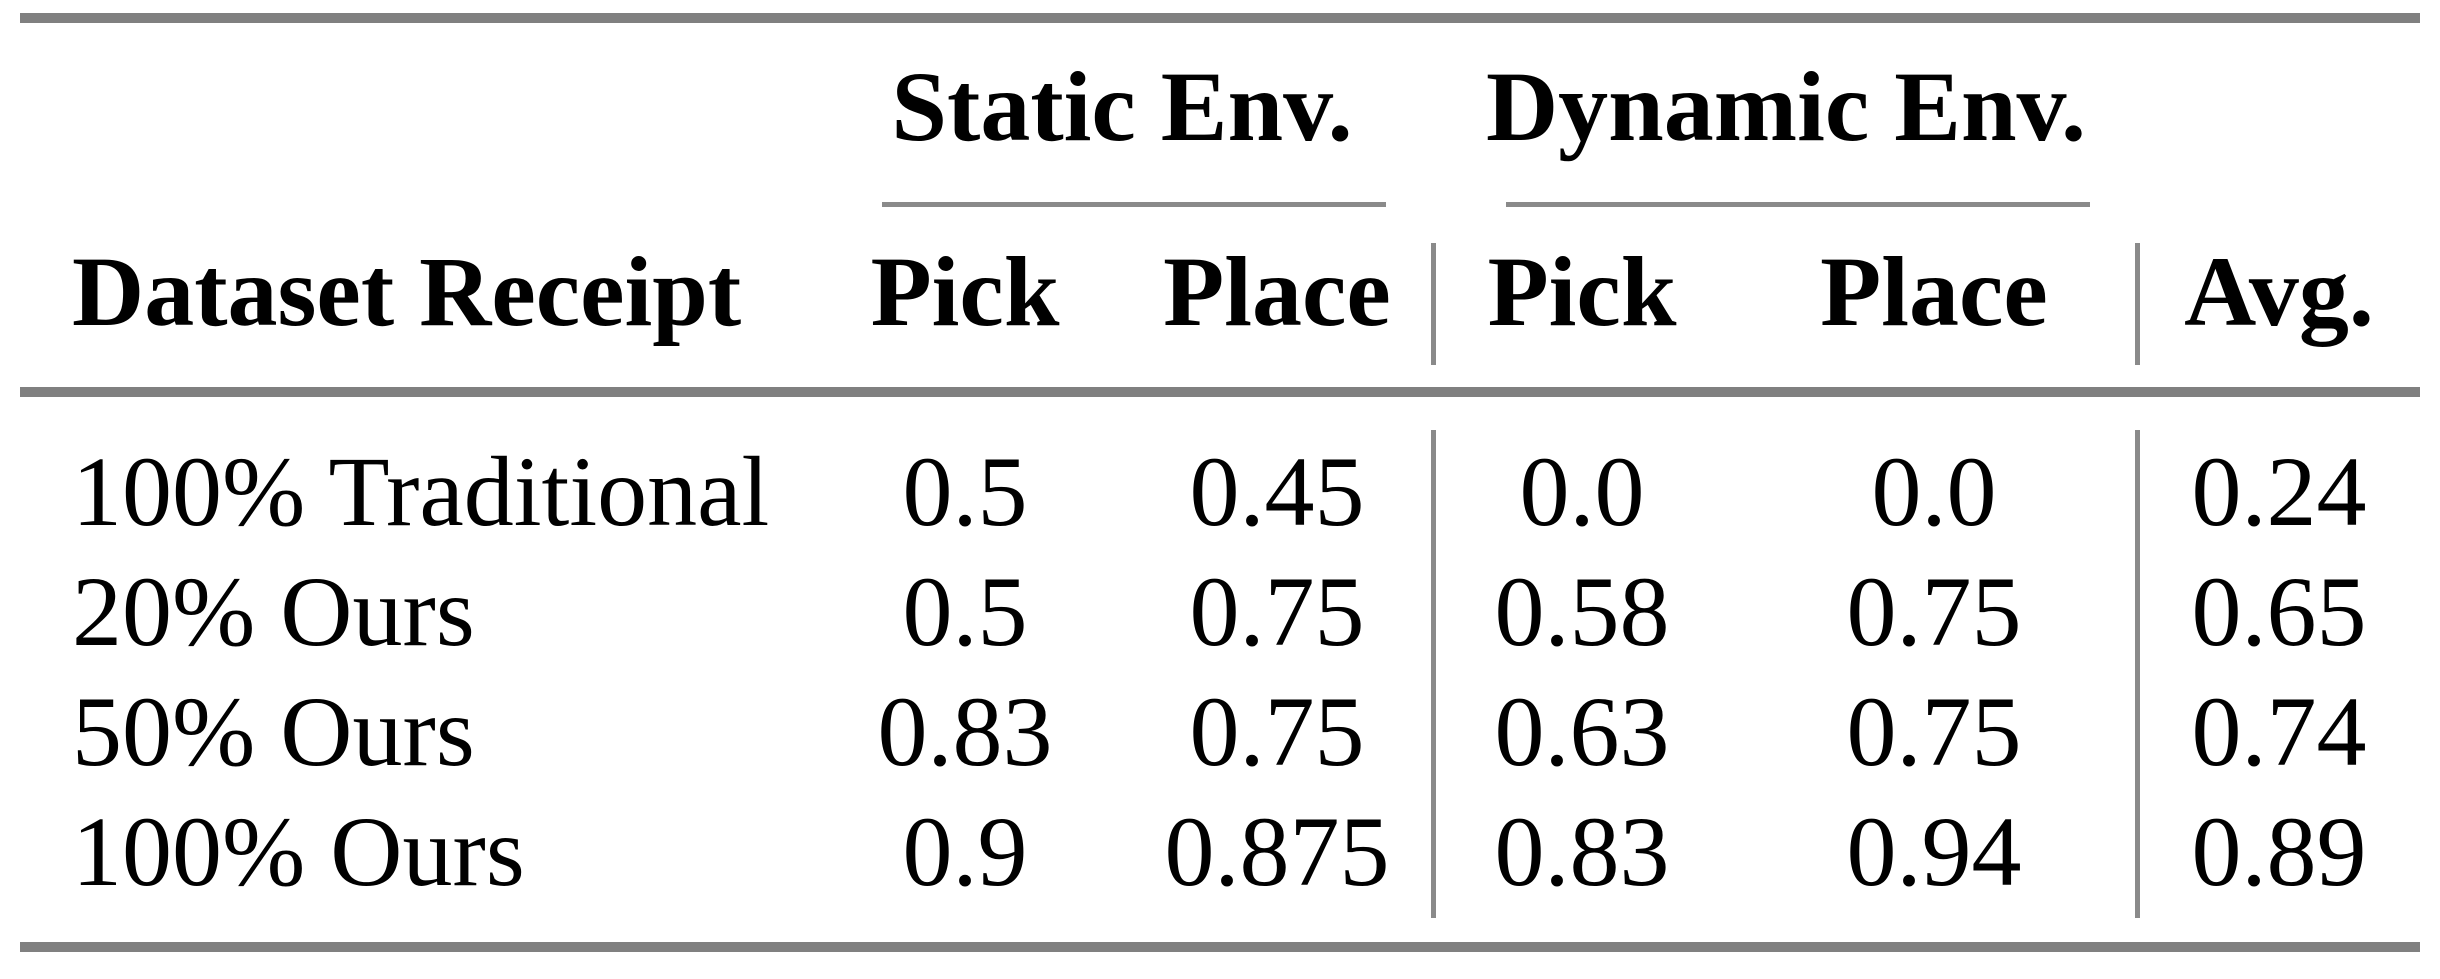 The image size is (2440, 979). I want to click on bottom-rule, so click(1220, 947).